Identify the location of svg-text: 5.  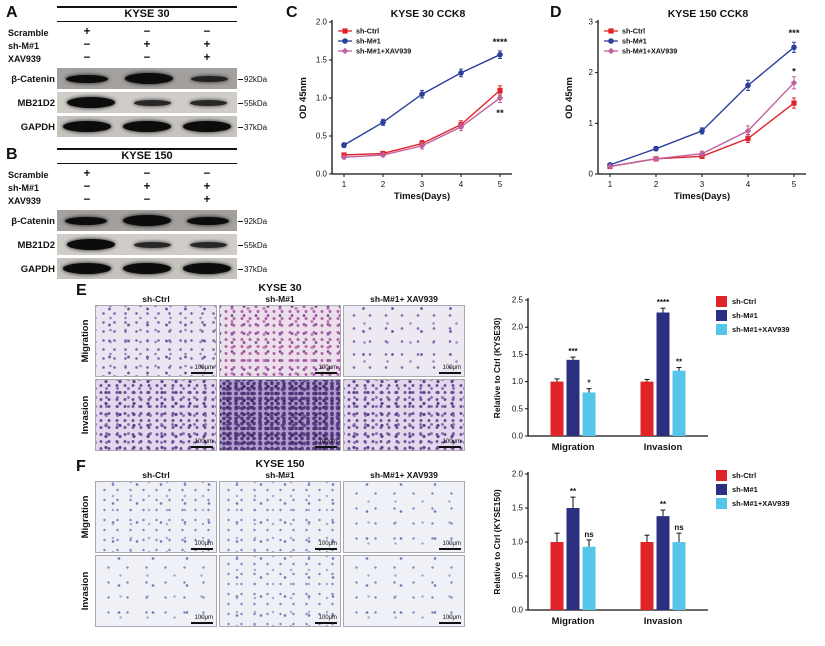
(500, 184).